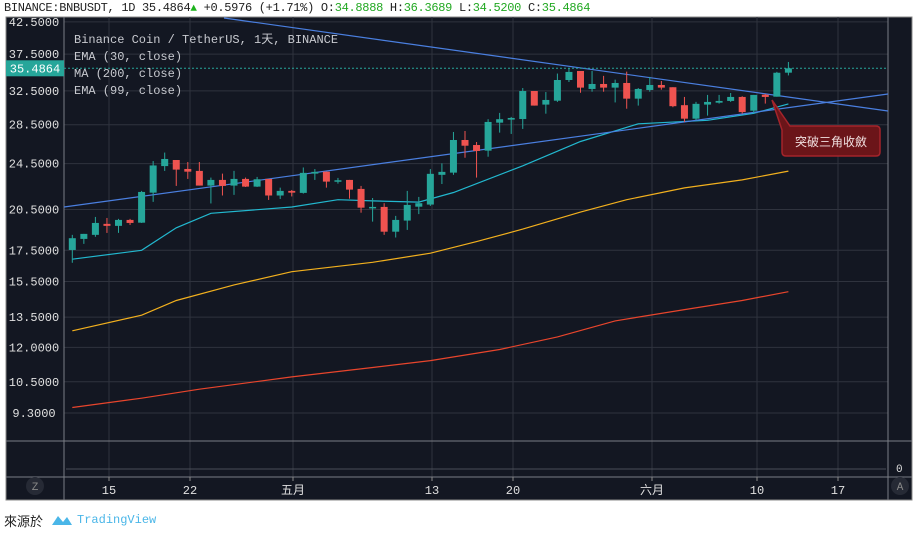  What do you see at coordinates (117, 520) in the screenshot?
I see `tradingview-link: TradingView` at bounding box center [117, 520].